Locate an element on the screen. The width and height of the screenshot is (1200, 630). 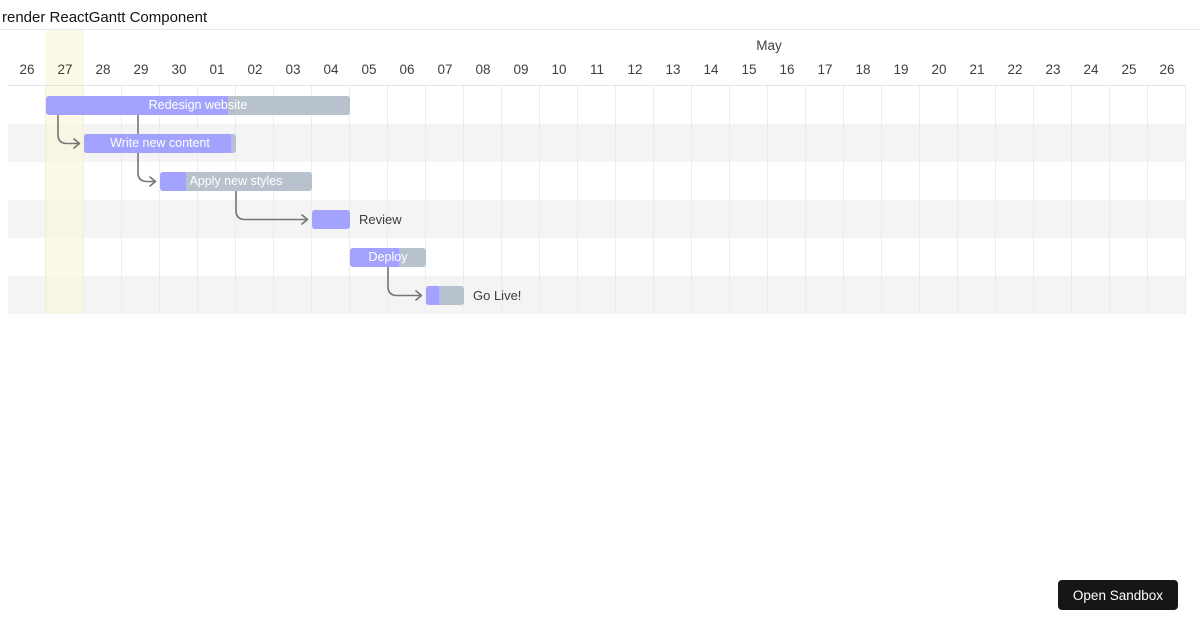
date-label-07: 07 is located at coordinates (445, 69).